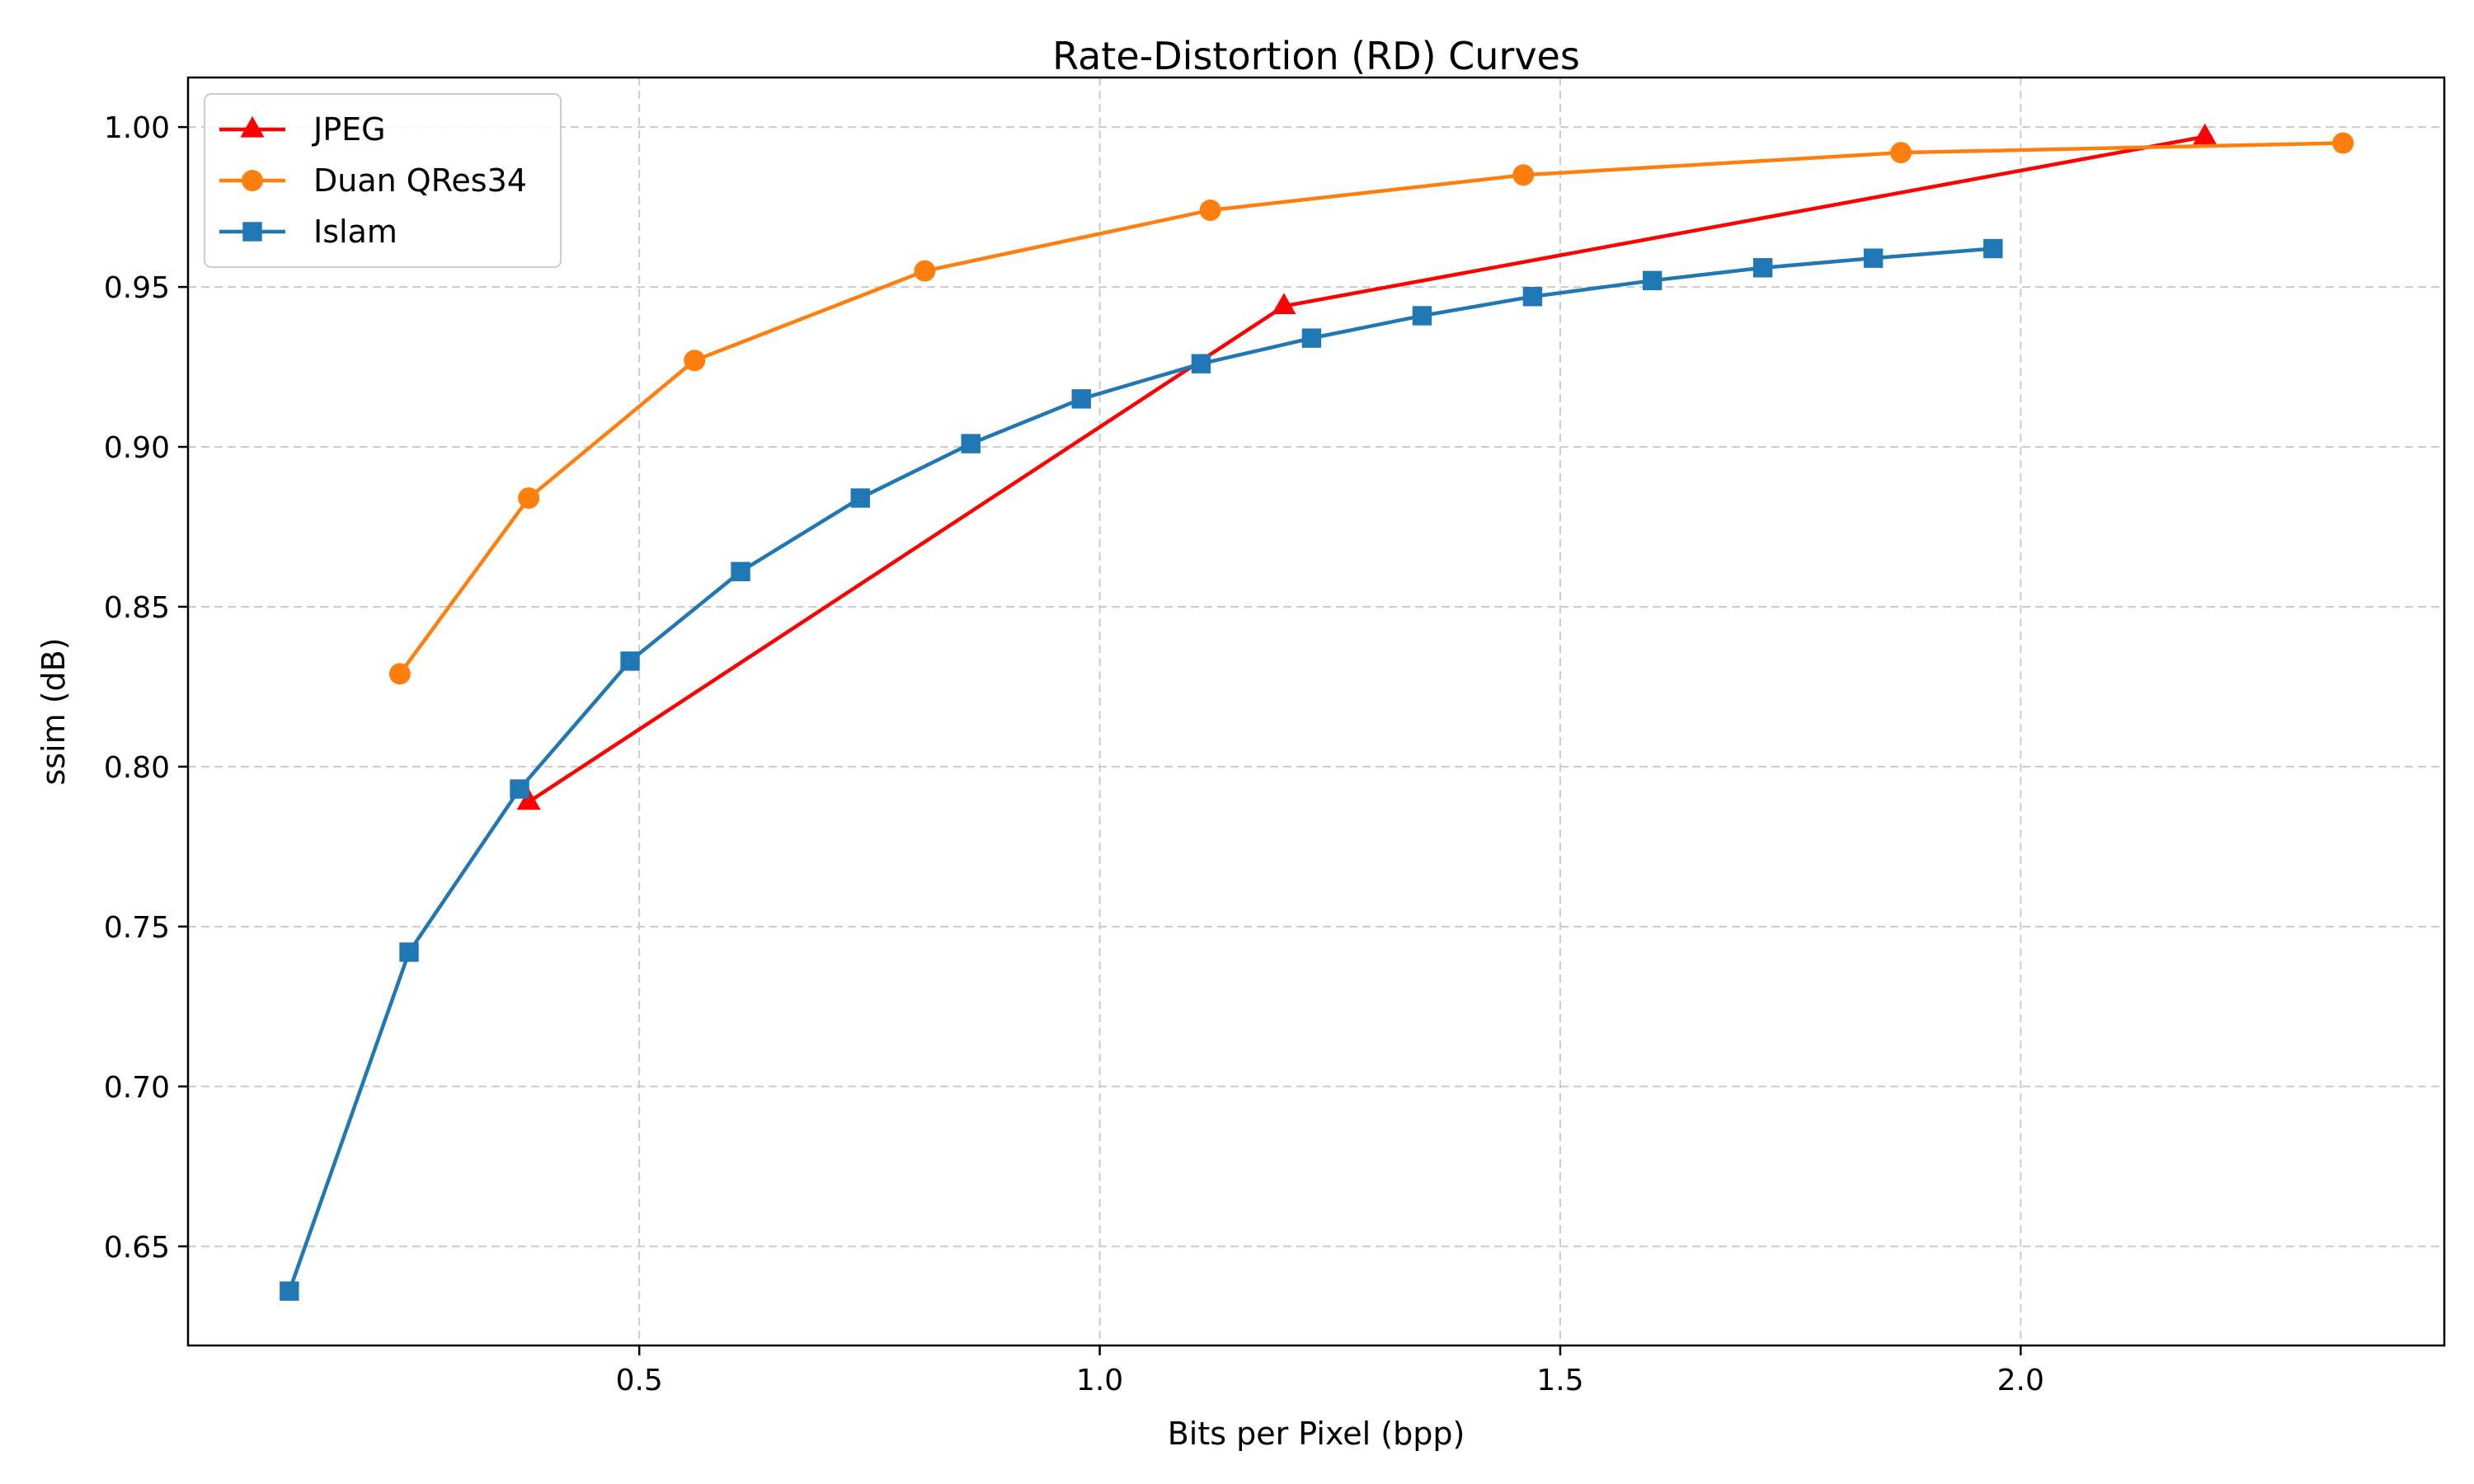 The width and height of the screenshot is (2474, 1484). Describe the element at coordinates (355, 232) in the screenshot. I see `legend-label: Islam` at that location.